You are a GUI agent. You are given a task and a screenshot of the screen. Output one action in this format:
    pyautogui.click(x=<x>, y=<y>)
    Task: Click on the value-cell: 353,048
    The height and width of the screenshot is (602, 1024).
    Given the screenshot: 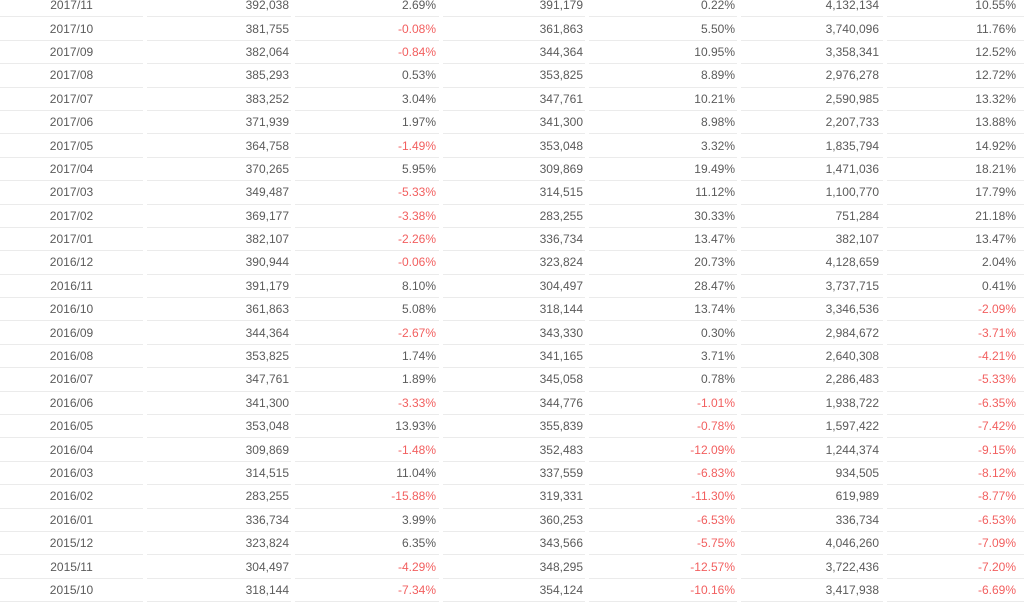 What is the action you would take?
    pyautogui.click(x=219, y=427)
    